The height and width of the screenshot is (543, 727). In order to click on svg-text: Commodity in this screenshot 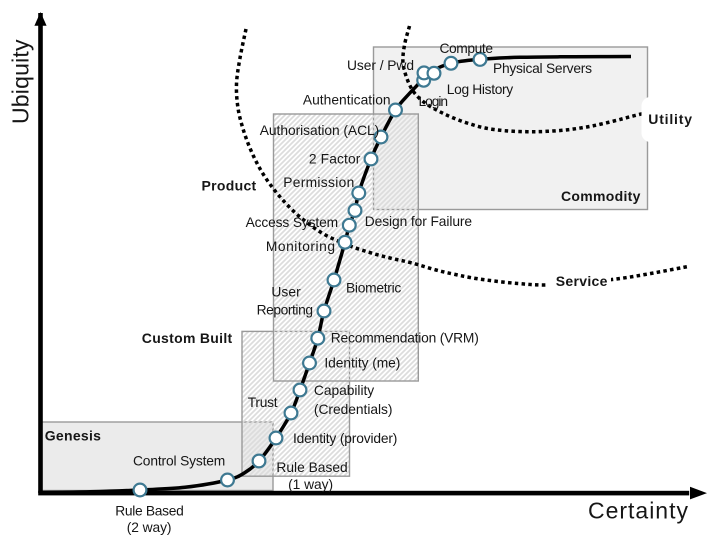, I will do `click(601, 196)`.